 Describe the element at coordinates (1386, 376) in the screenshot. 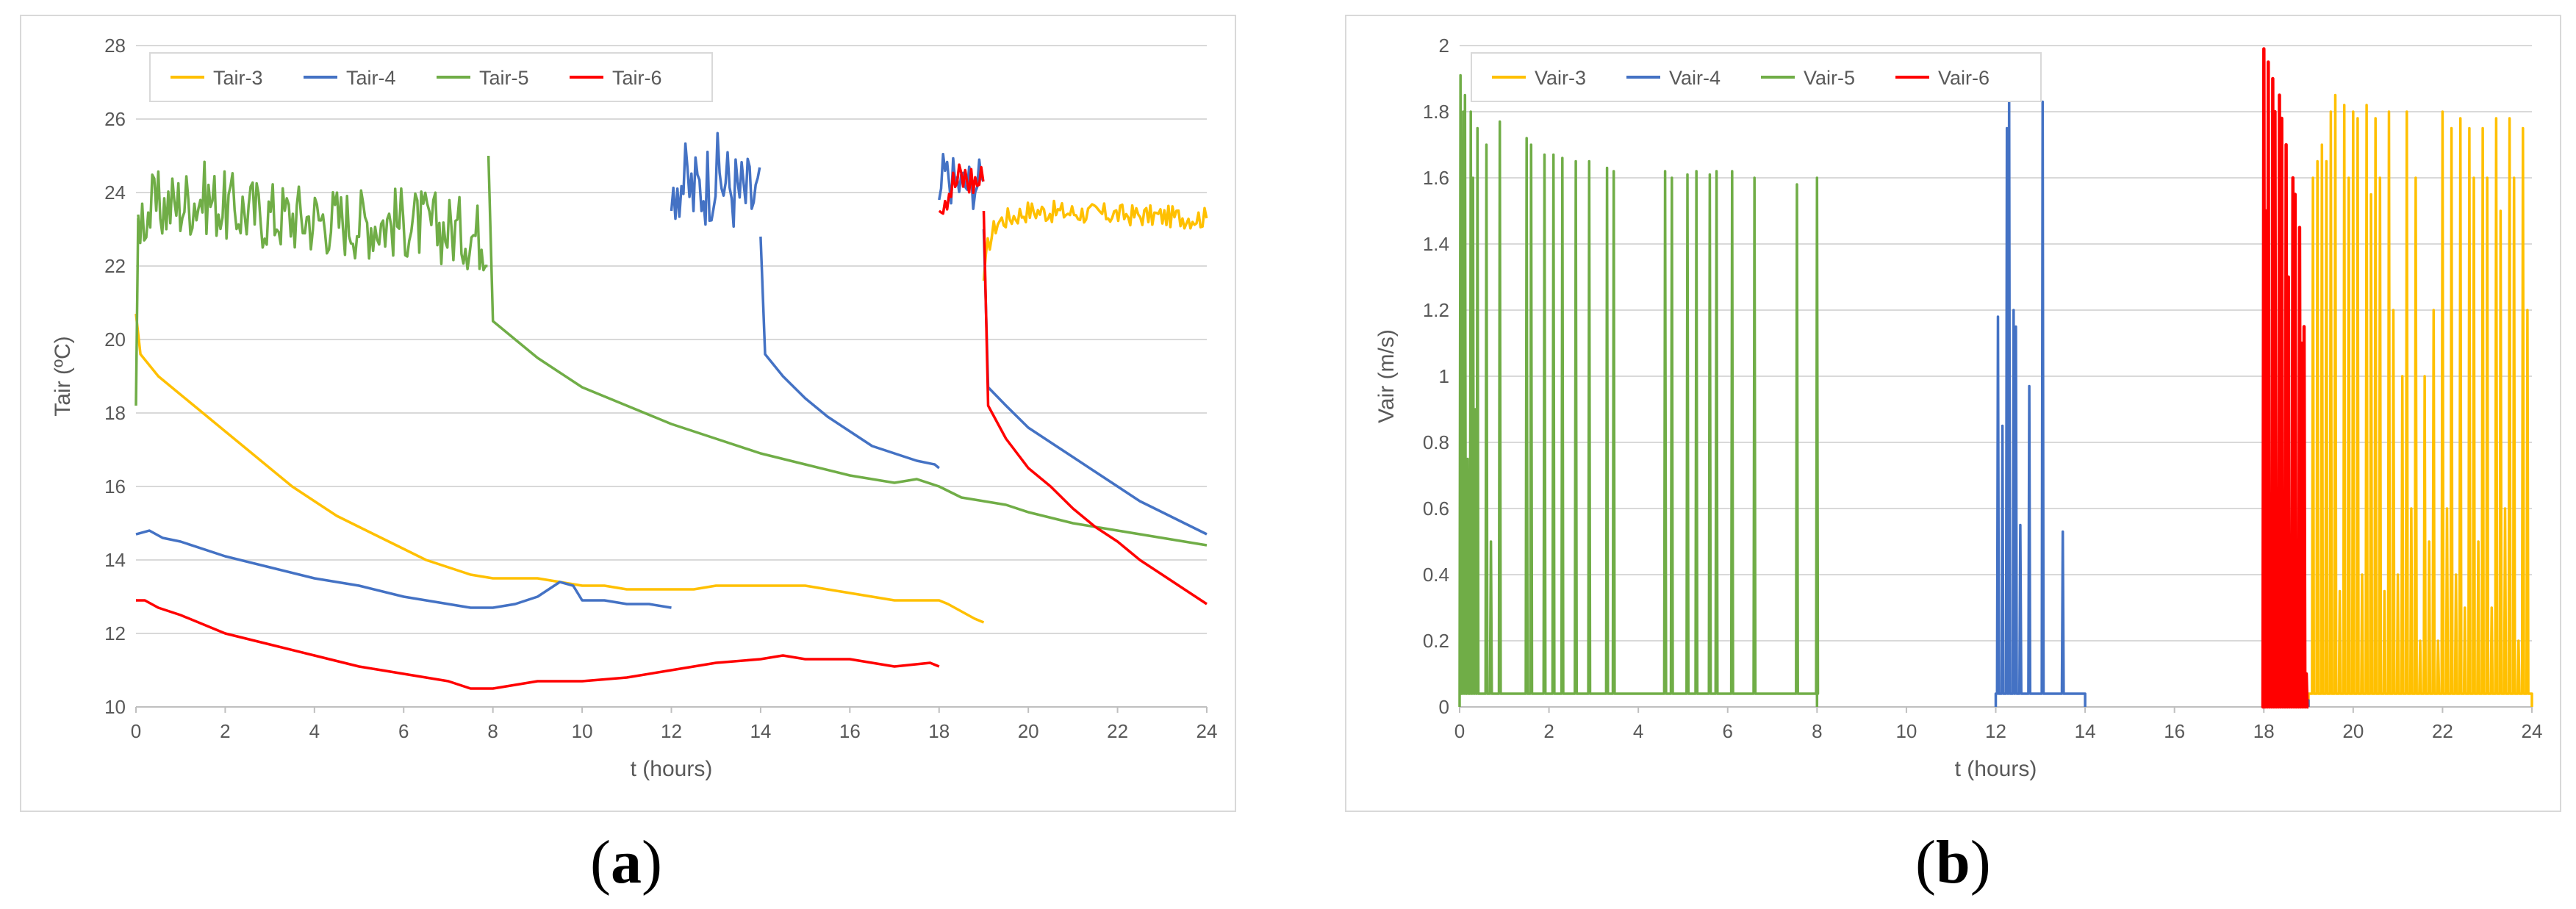

I see `y-axis-title: Vair (m/s)` at that location.